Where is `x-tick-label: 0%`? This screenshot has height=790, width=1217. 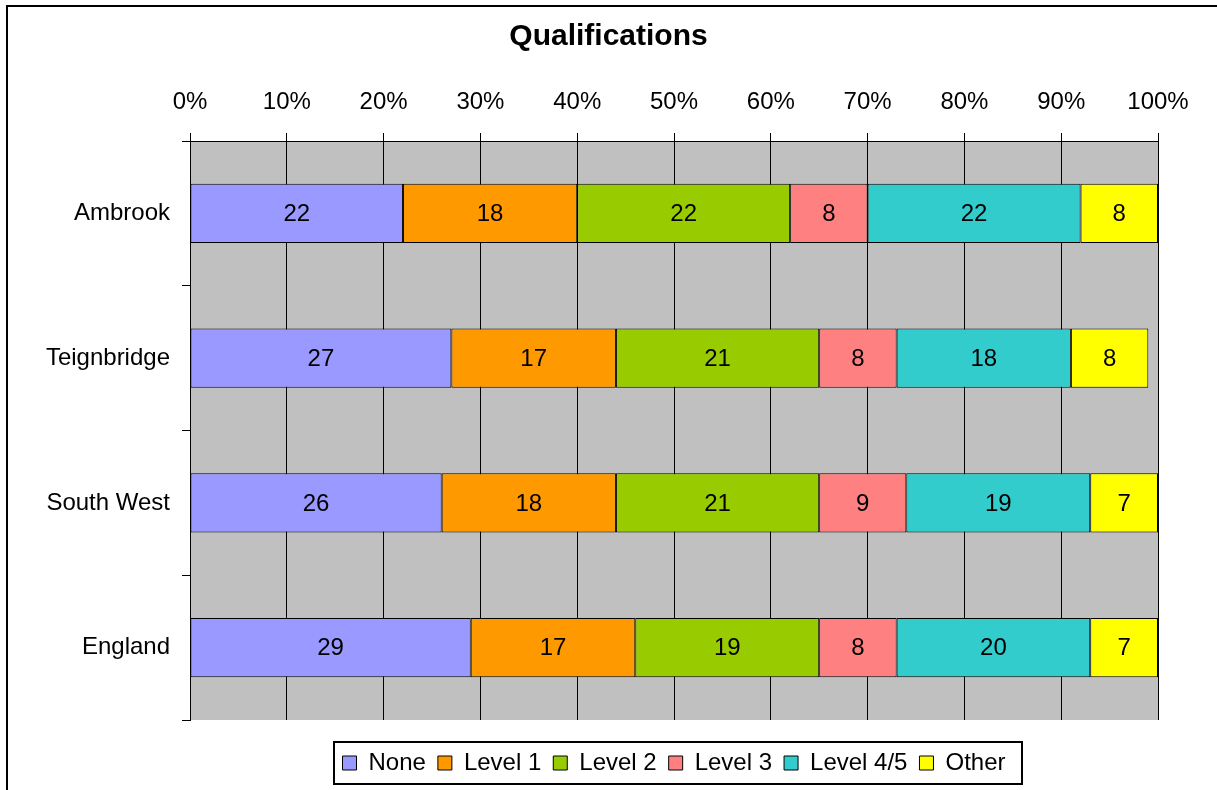
x-tick-label: 0% is located at coordinates (190, 101).